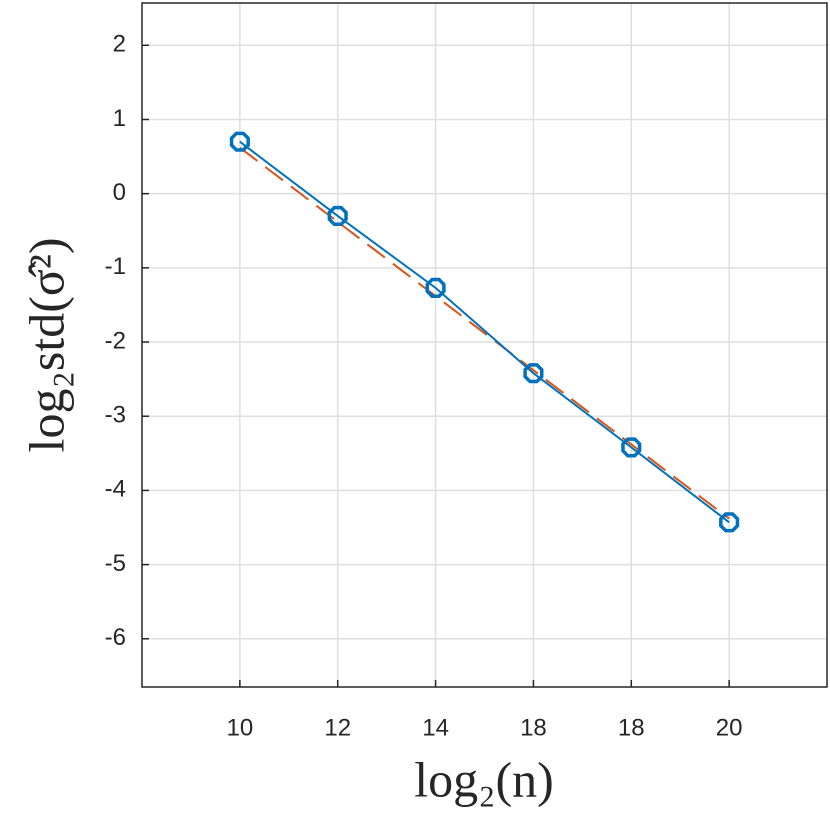 The image size is (830, 817). I want to click on x-tick-label: 12, so click(337, 727).